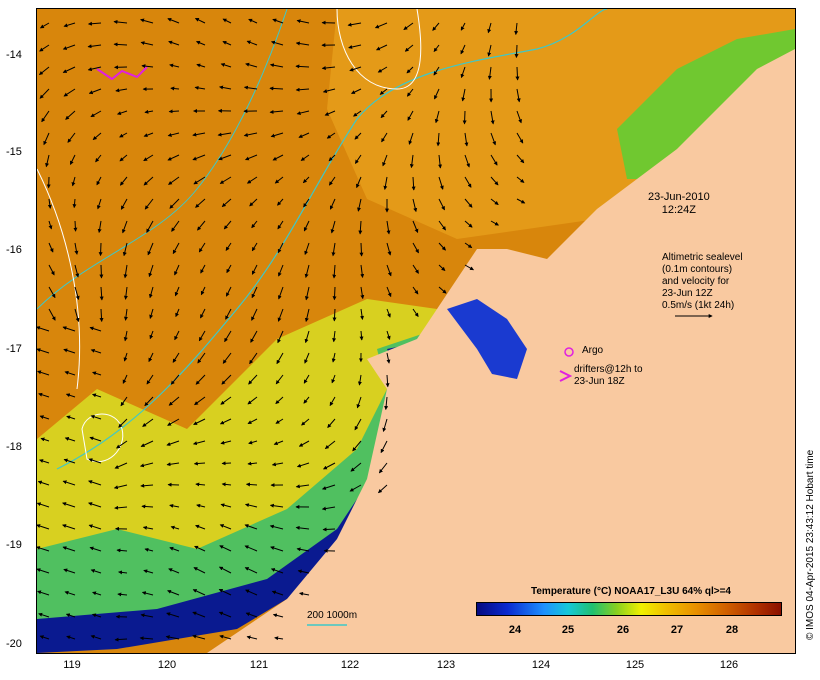 This screenshot has height=680, width=820. What do you see at coordinates (72, 665) in the screenshot?
I see `longitude-tick-label: 119` at bounding box center [72, 665].